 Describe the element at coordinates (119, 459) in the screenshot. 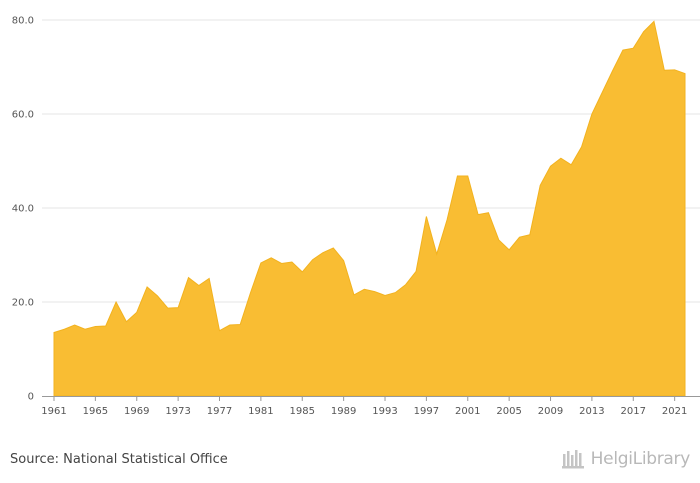

I see `source-note: Source: National Statistical Office` at that location.